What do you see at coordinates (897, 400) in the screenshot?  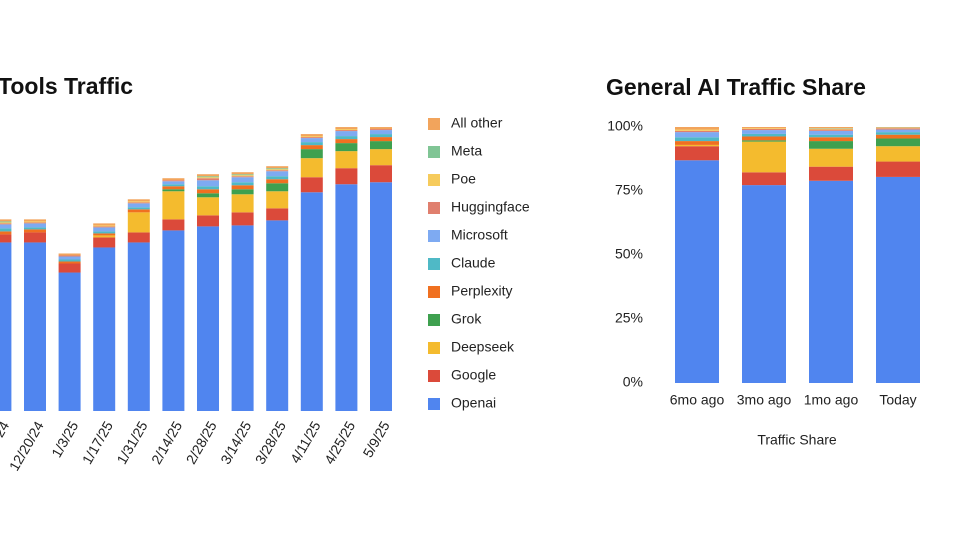 I see `x-tick-label: Today` at bounding box center [897, 400].